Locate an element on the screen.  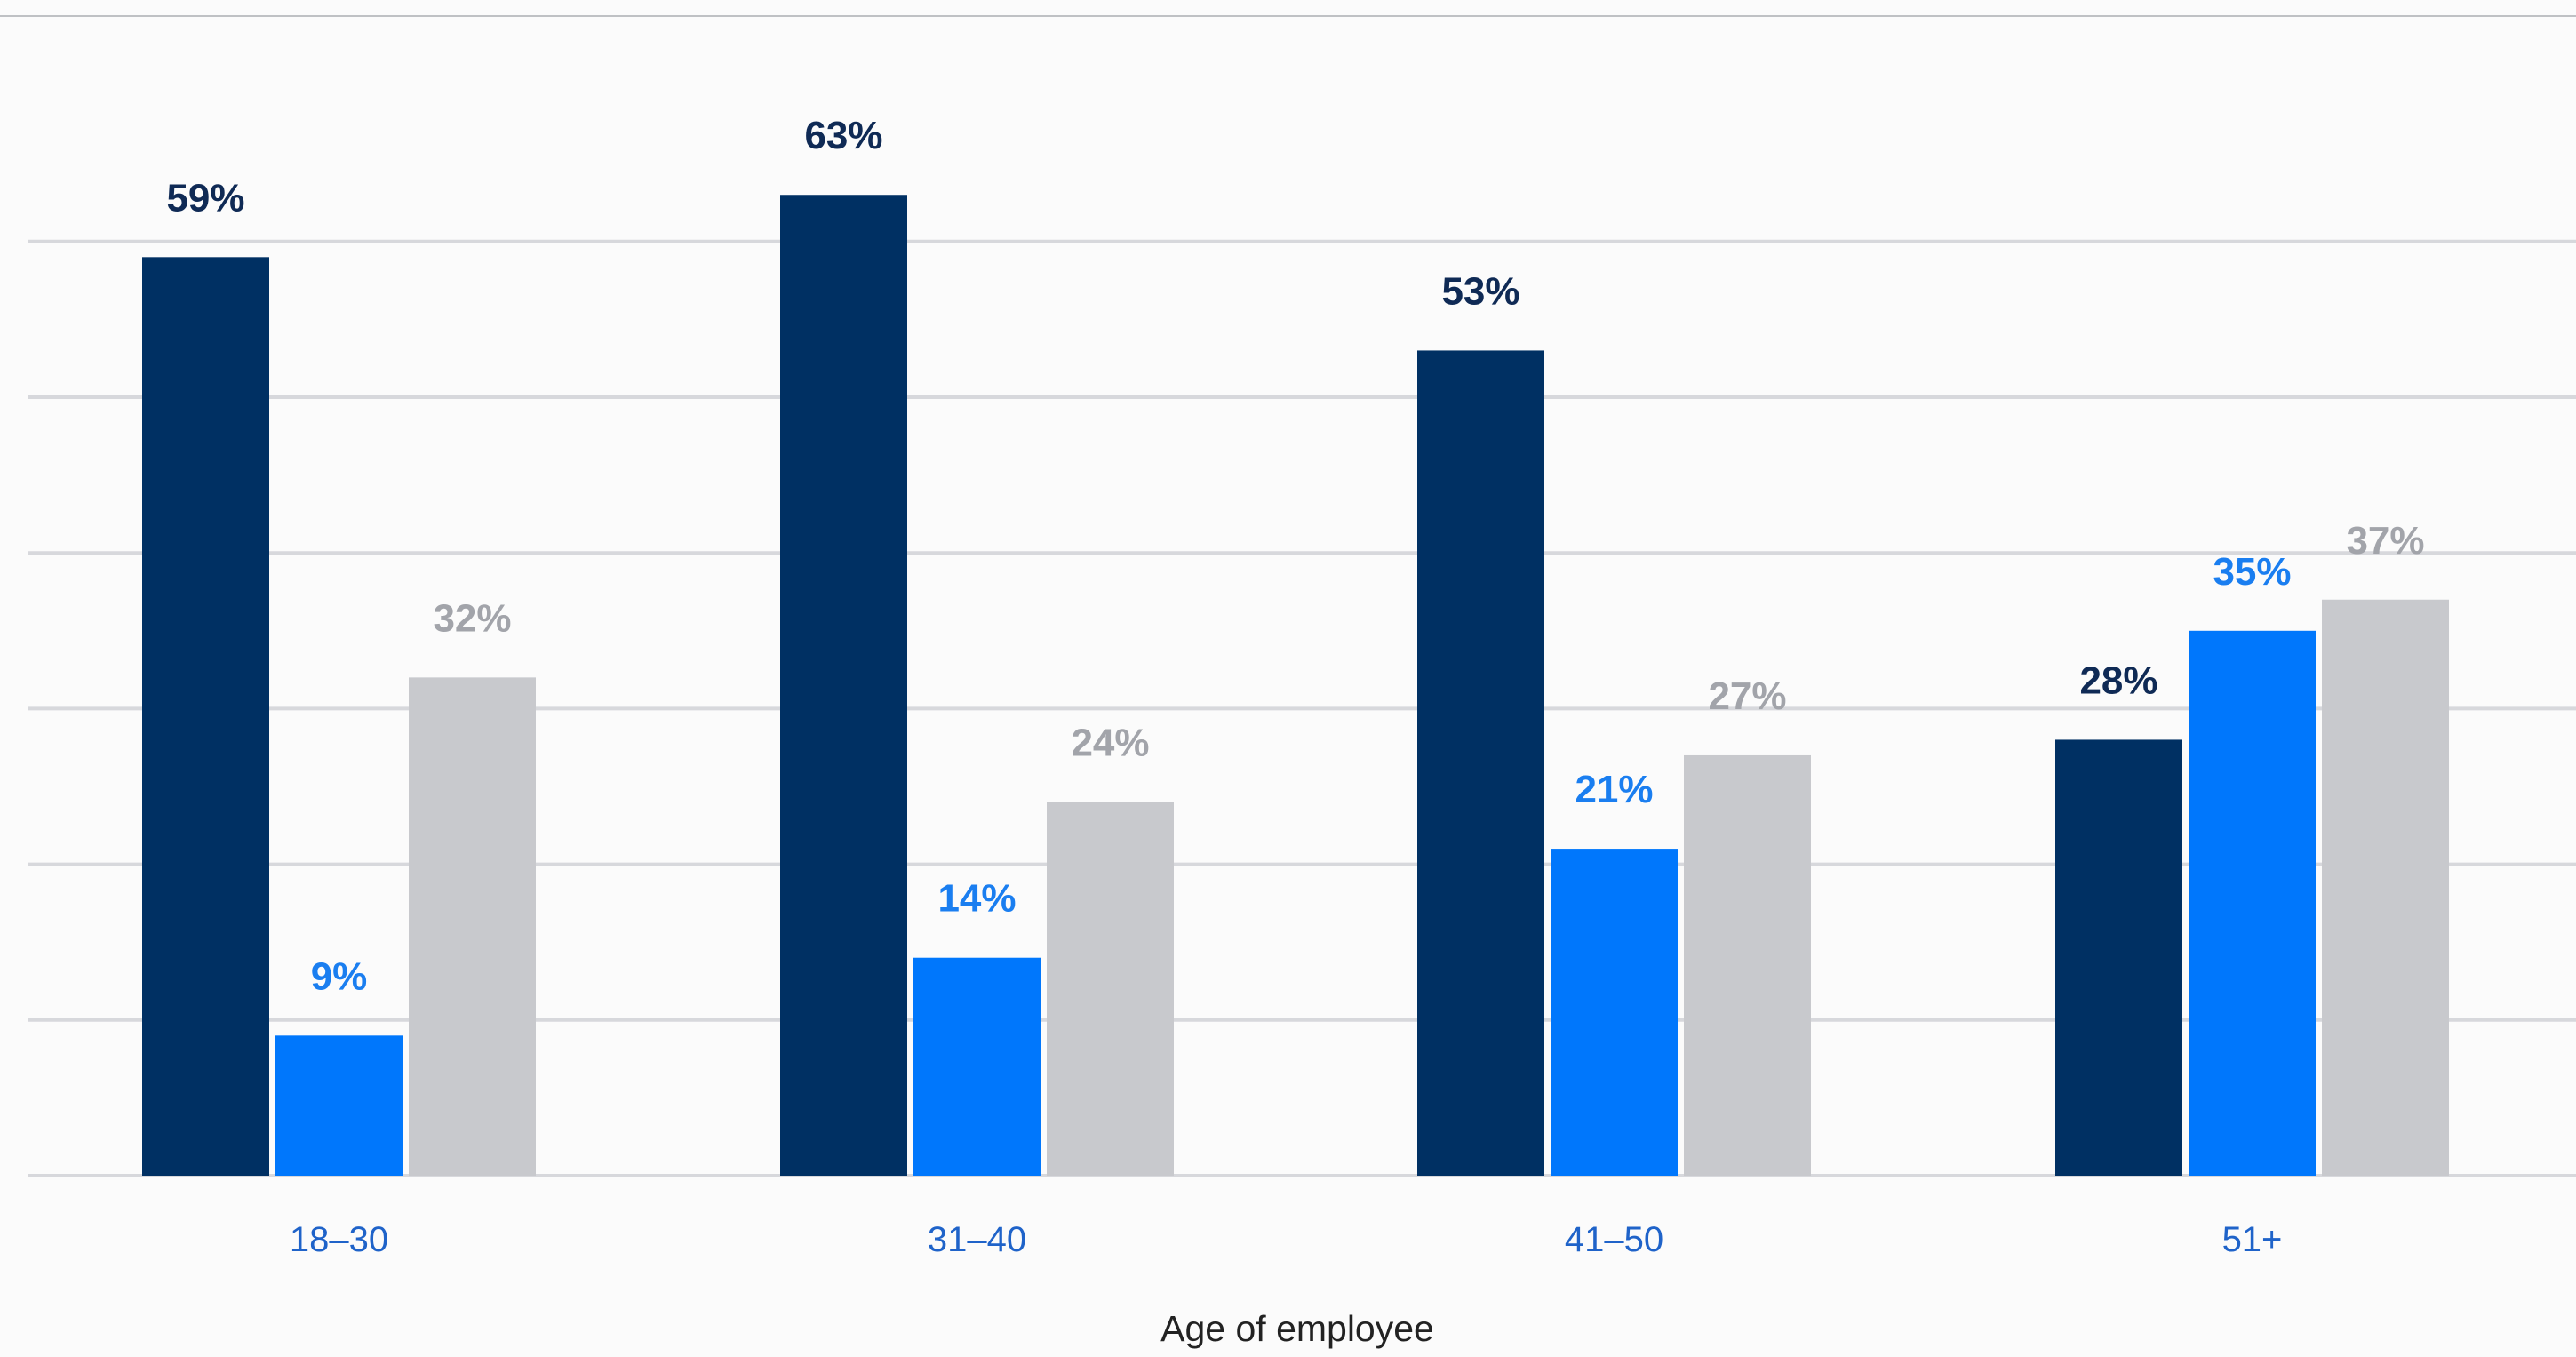
bar-series3-18–30 is located at coordinates (472, 926).